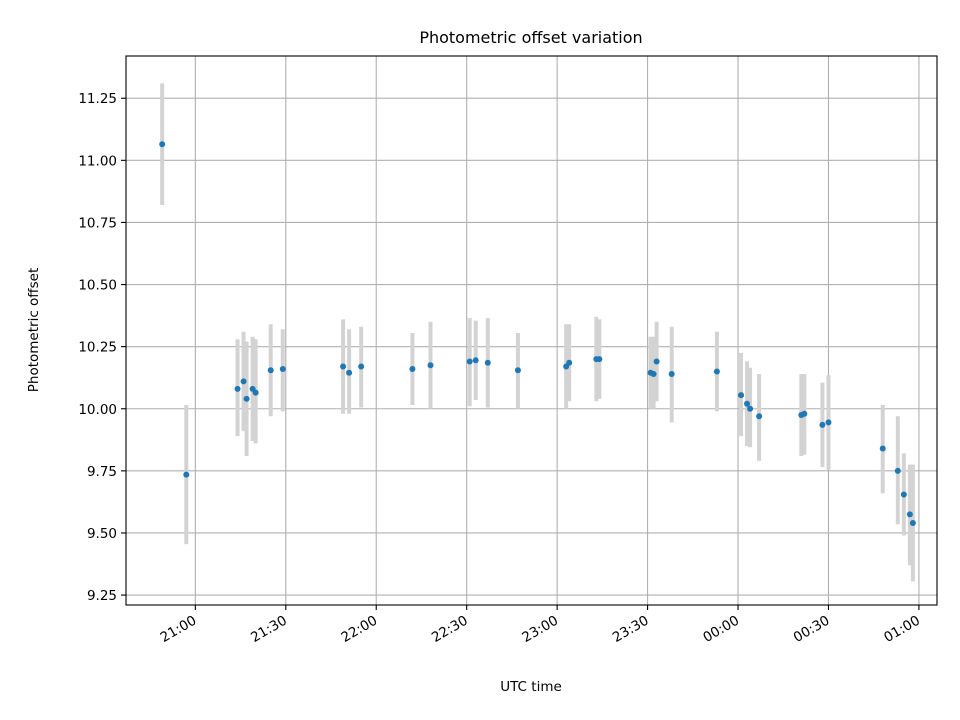  What do you see at coordinates (269, 629) in the screenshot?
I see `x-tick-label: 21:30` at bounding box center [269, 629].